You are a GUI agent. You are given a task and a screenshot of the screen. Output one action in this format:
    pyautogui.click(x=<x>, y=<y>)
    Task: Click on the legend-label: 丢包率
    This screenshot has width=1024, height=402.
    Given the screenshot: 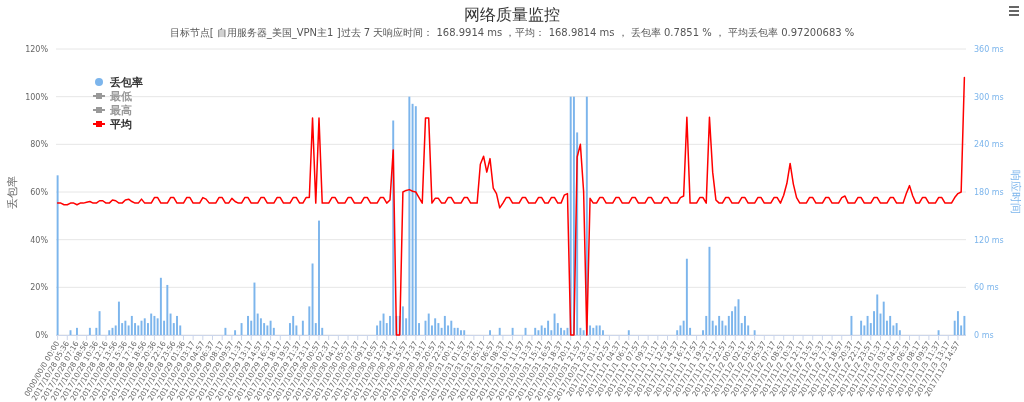 What is the action you would take?
    pyautogui.click(x=126, y=82)
    